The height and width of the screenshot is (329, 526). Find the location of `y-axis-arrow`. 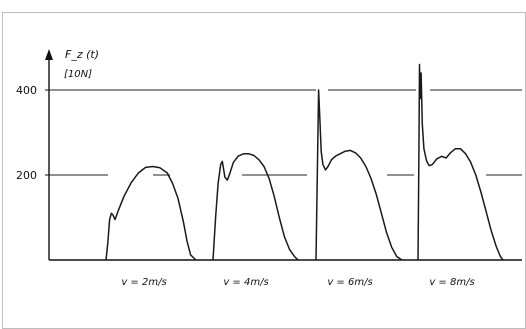

y-axis-arrow is located at coordinates (49, 54).